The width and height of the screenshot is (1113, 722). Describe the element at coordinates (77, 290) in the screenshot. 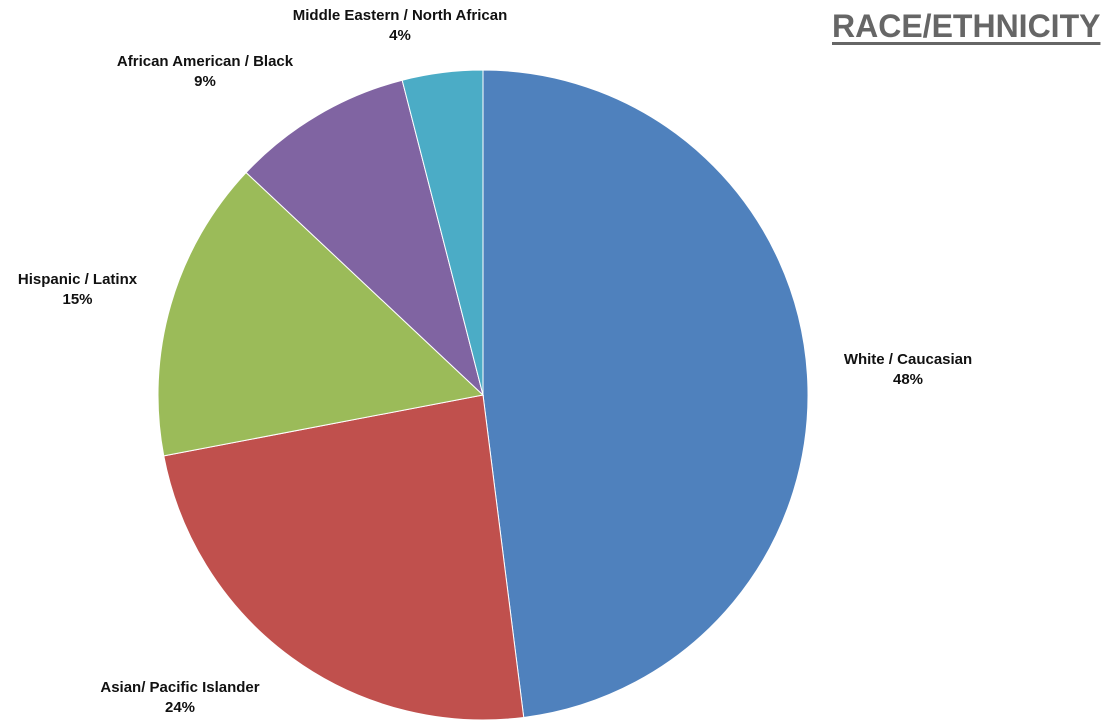

I see `slice-label-hispanic-latinx: Hispanic / Latinx 15%` at that location.